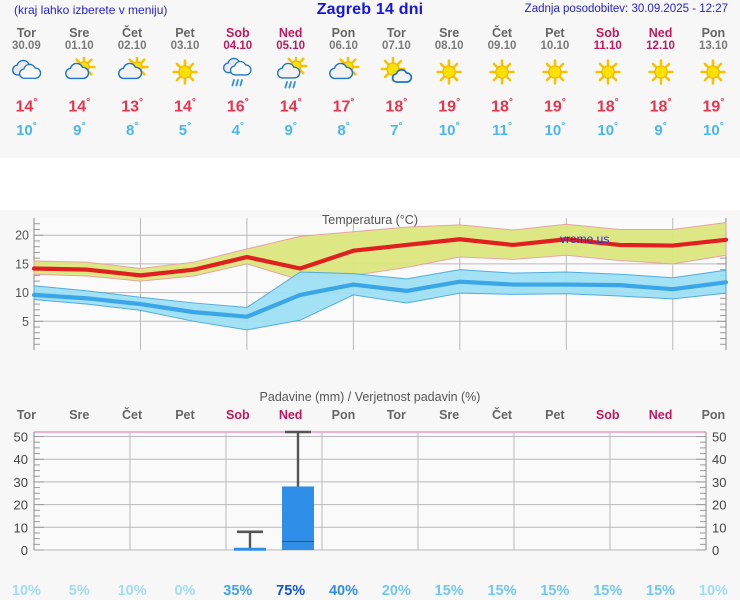 This screenshot has height=600, width=740. I want to click on min-temp-value: 4, so click(235, 131).